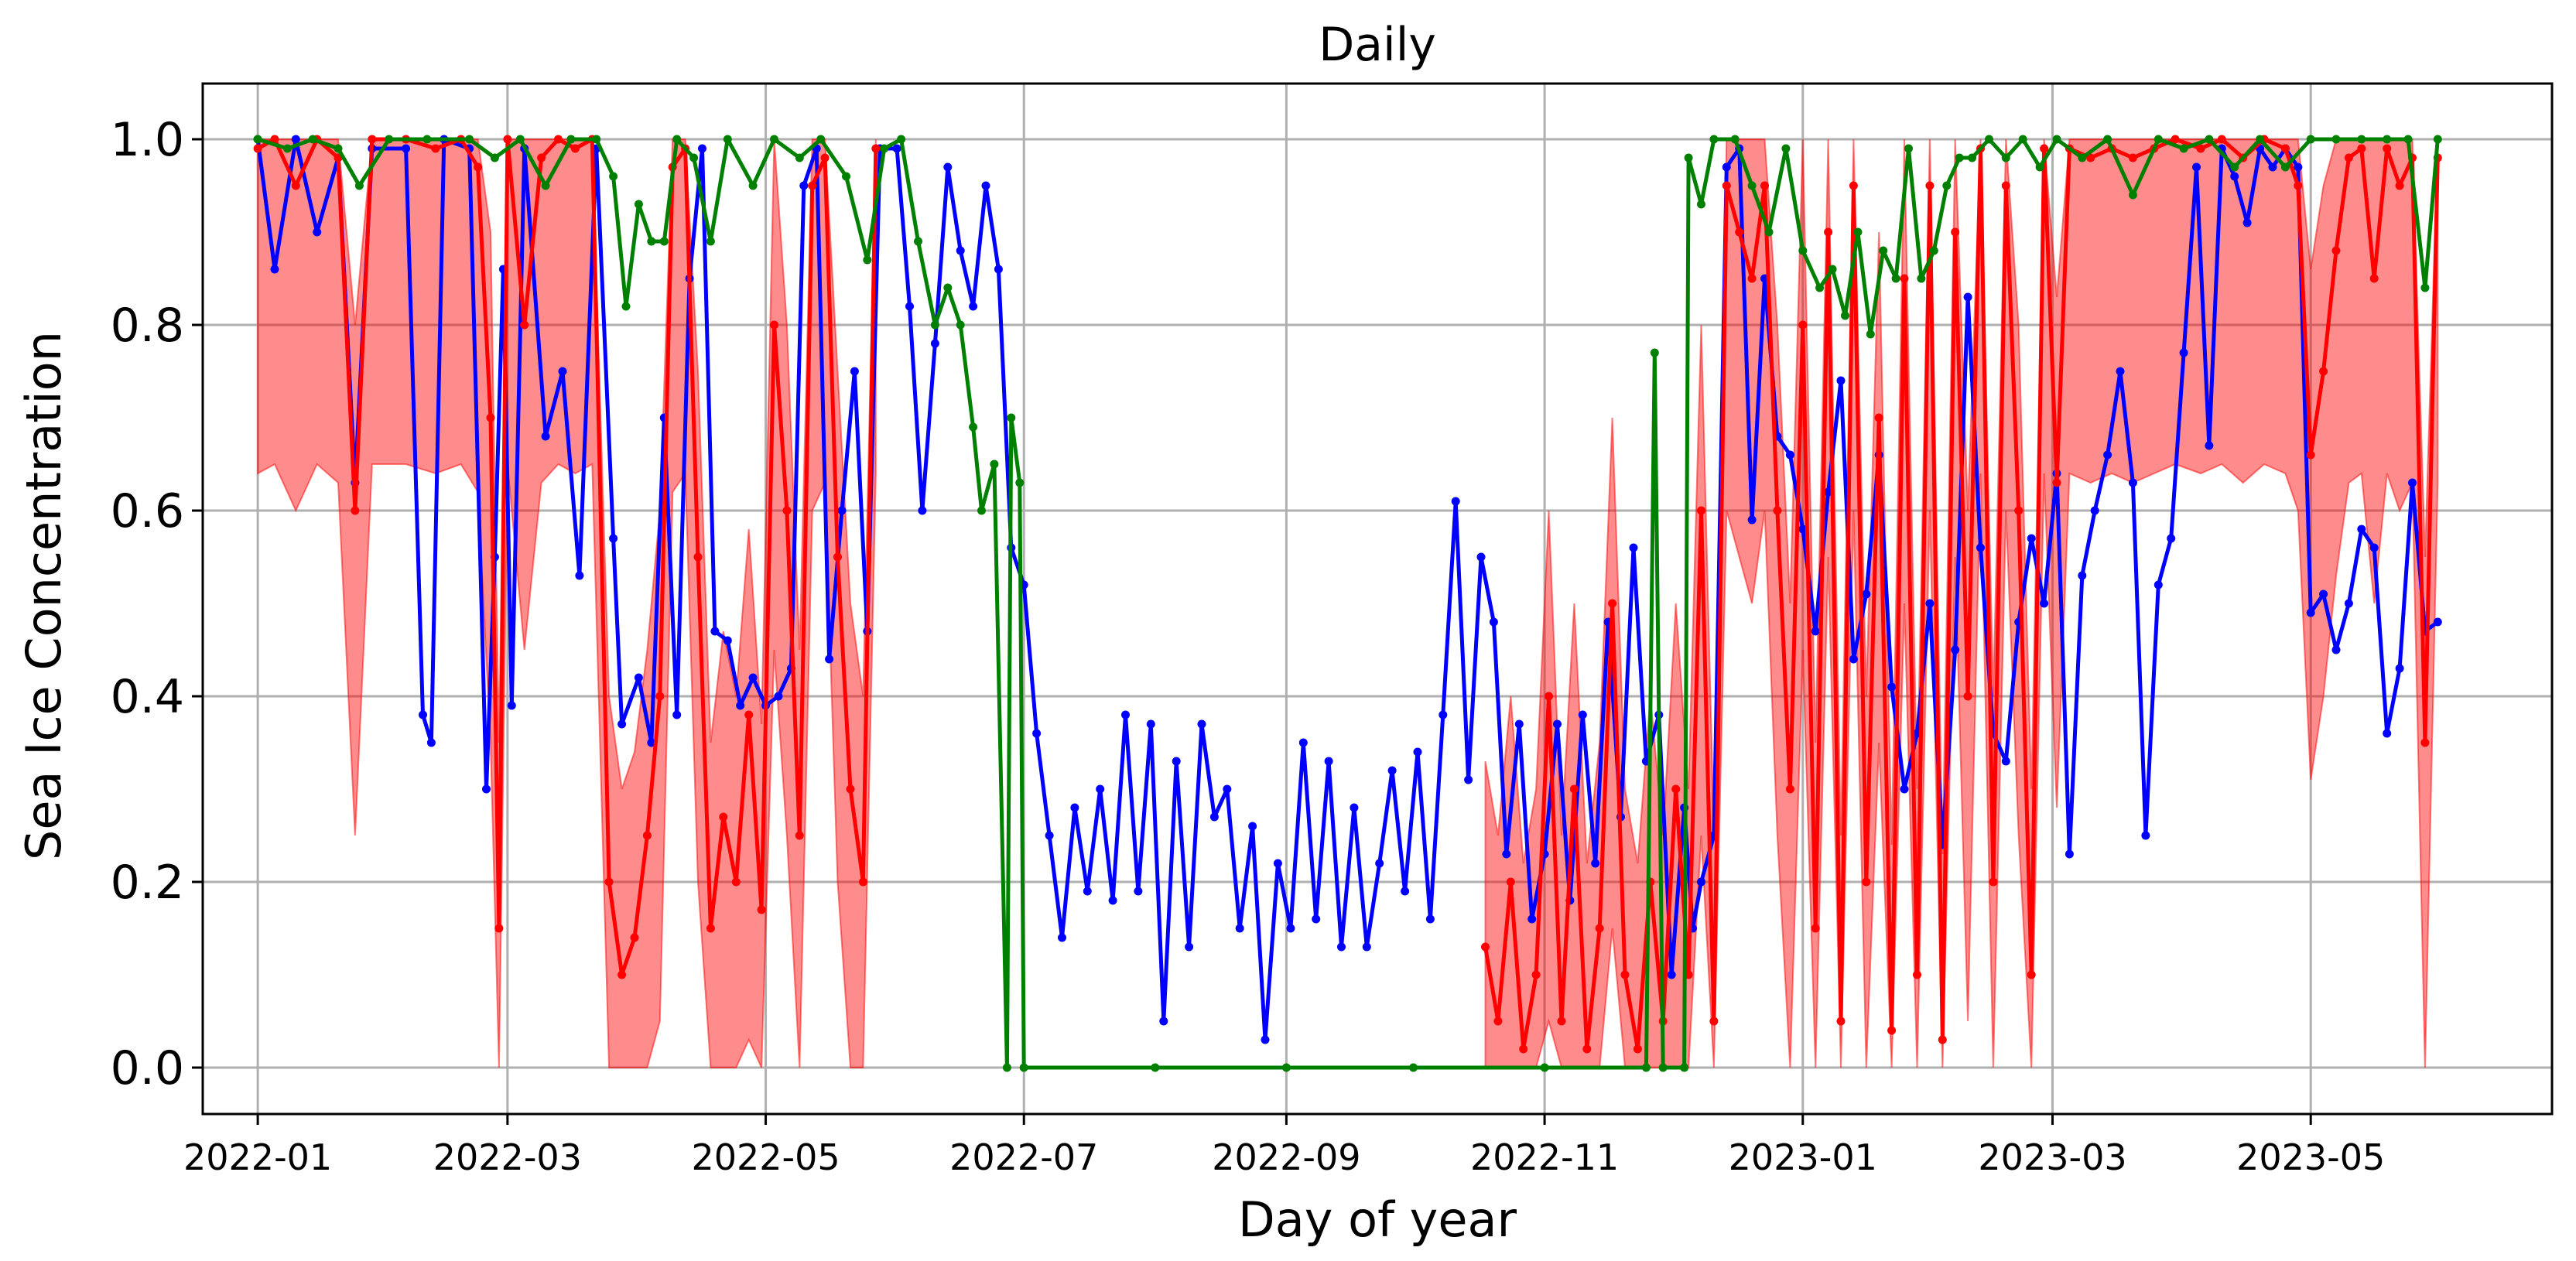 The width and height of the screenshot is (2576, 1261). I want to click on chart-title: Daily, so click(1378, 45).